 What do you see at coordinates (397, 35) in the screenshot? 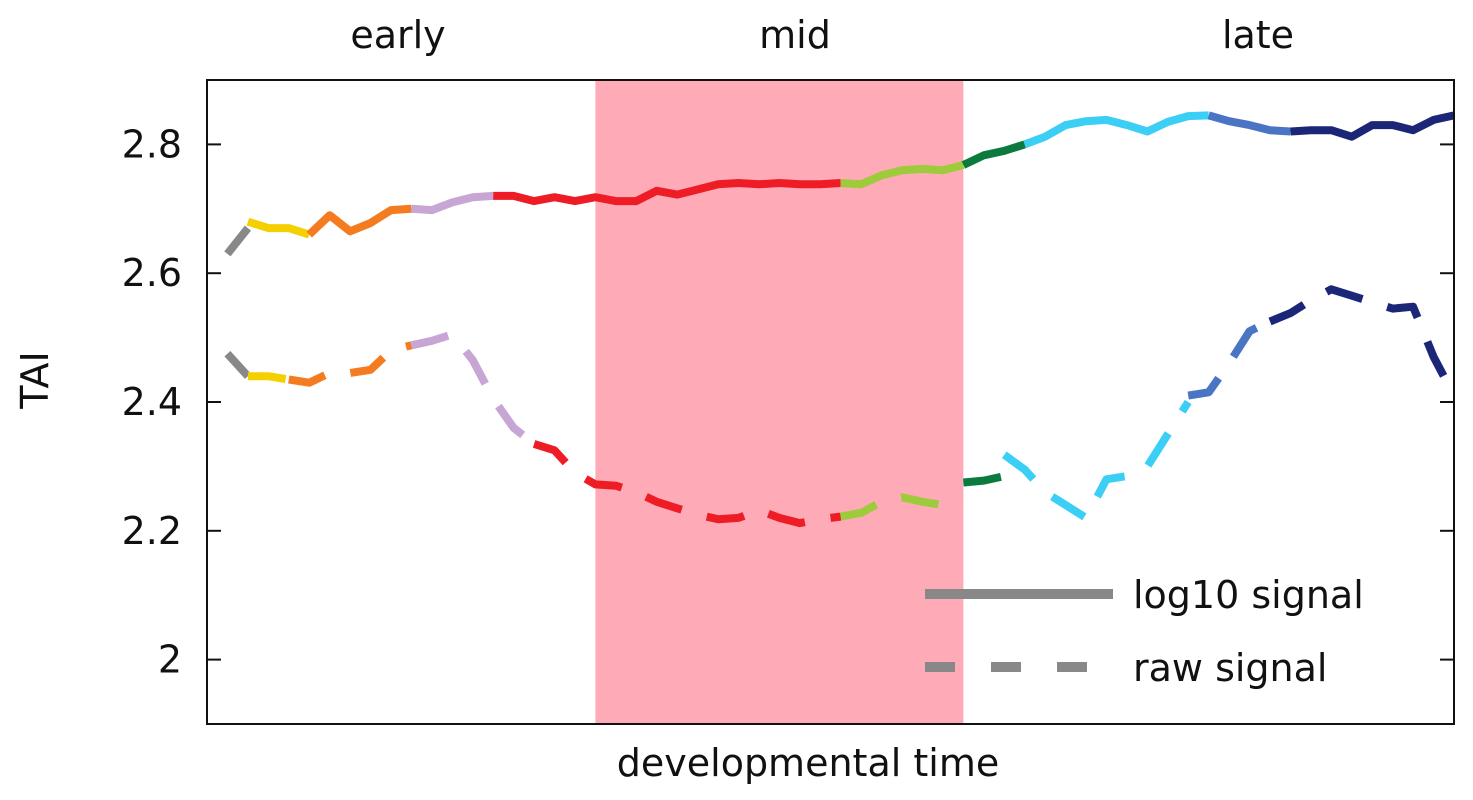
I see `region-label-early: early` at bounding box center [397, 35].